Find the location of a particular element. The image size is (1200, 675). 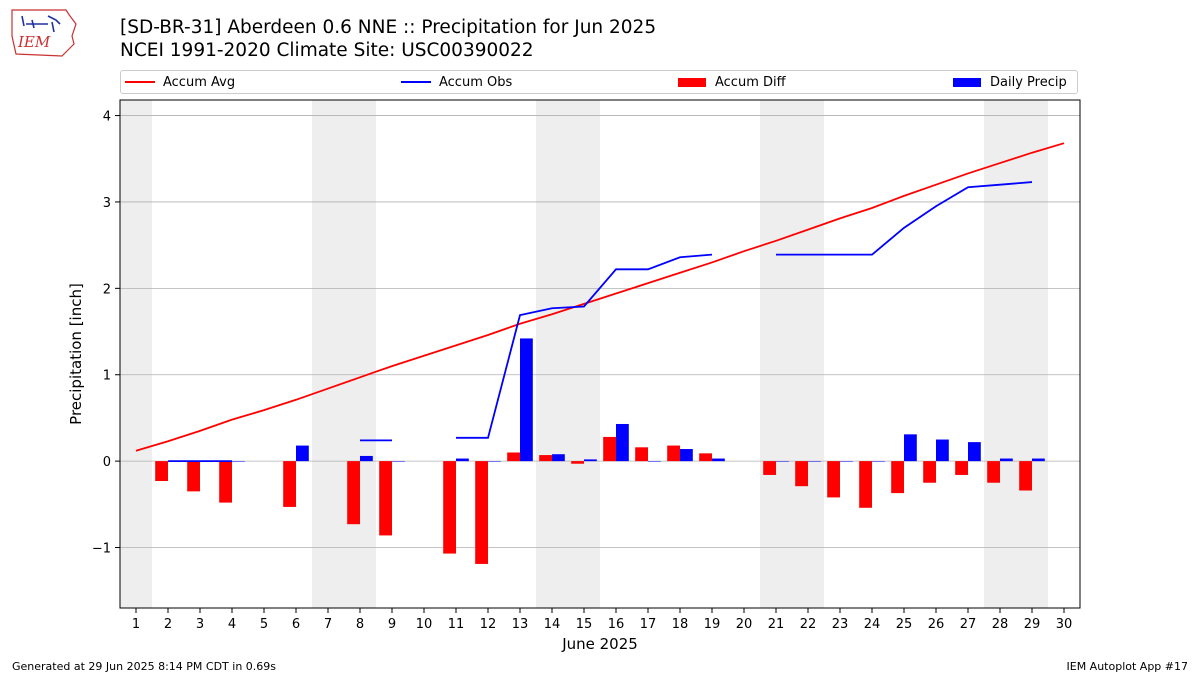

x-tick-label-16: 16 is located at coordinates (616, 624).